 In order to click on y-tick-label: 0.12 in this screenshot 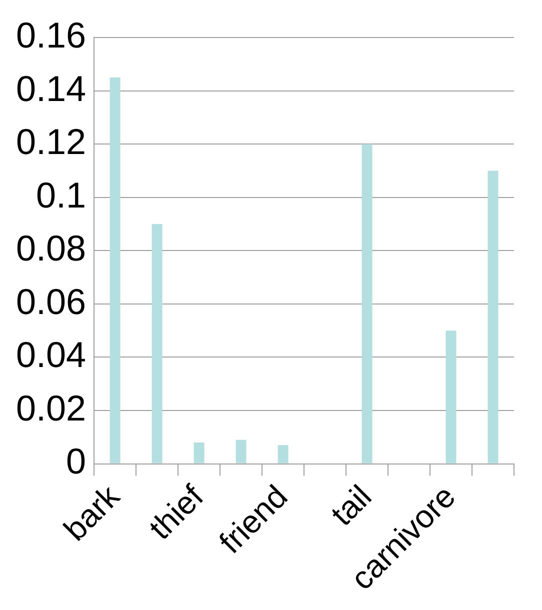, I will do `click(51, 141)`.